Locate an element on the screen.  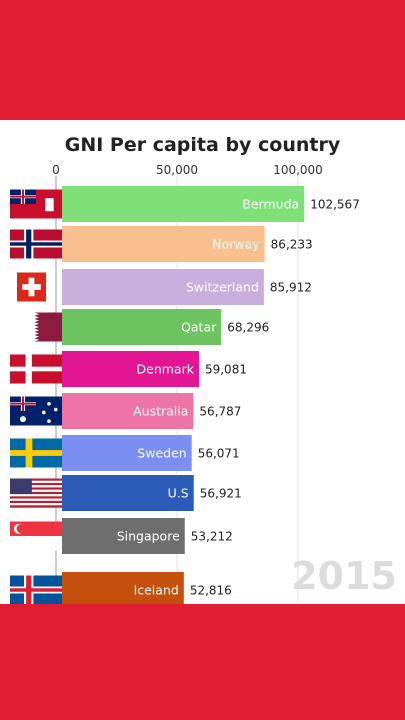
singapore-flag-icon is located at coordinates (36, 536).